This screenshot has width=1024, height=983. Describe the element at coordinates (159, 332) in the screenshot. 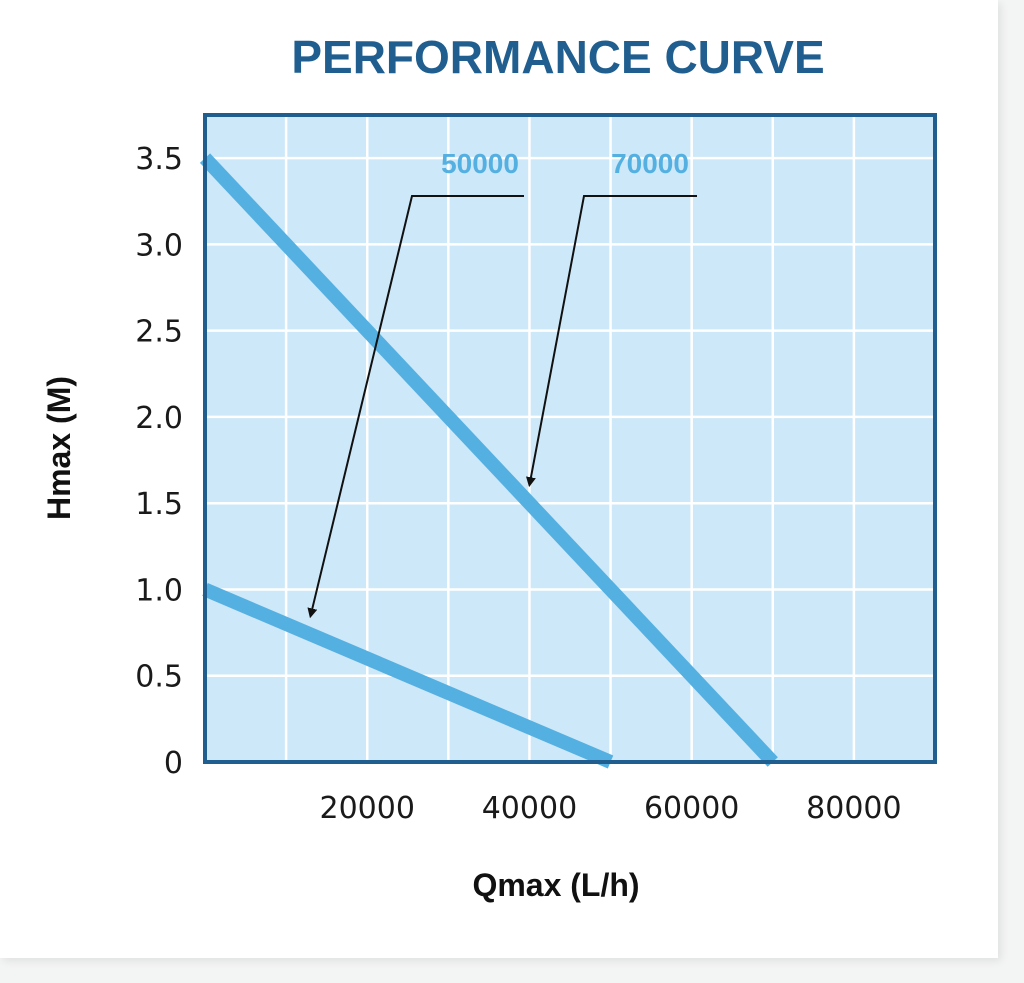

I see `y-tick-label: 2.5` at that location.